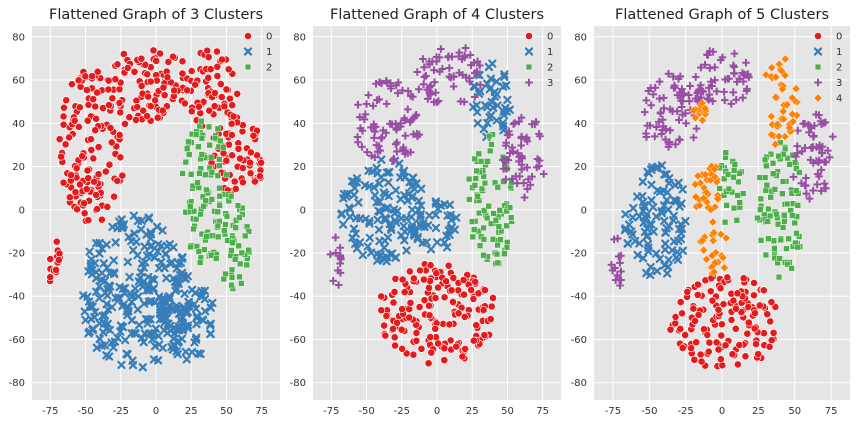 The height and width of the screenshot is (424, 856). What do you see at coordinates (299, 124) in the screenshot?
I see `y-tick-label: 40` at bounding box center [299, 124].